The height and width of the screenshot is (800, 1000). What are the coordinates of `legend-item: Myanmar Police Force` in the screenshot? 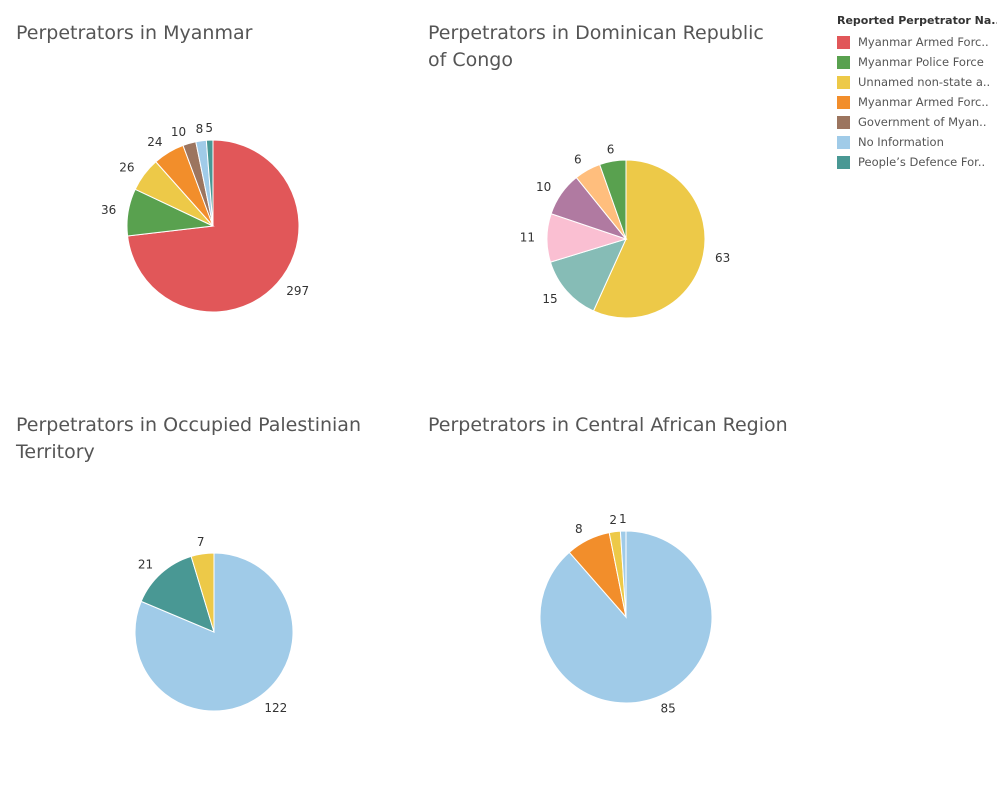 It's located at (917, 62).